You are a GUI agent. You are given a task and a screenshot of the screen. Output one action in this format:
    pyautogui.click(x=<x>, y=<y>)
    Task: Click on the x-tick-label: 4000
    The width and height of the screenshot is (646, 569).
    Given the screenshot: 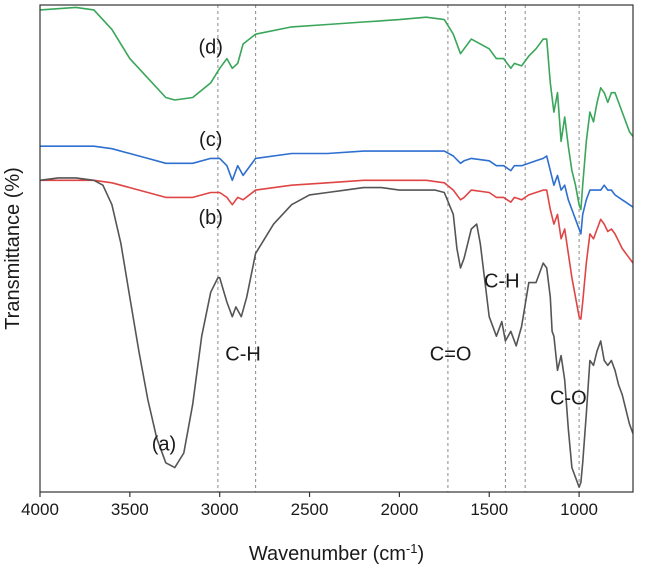 What is the action you would take?
    pyautogui.click(x=40, y=509)
    